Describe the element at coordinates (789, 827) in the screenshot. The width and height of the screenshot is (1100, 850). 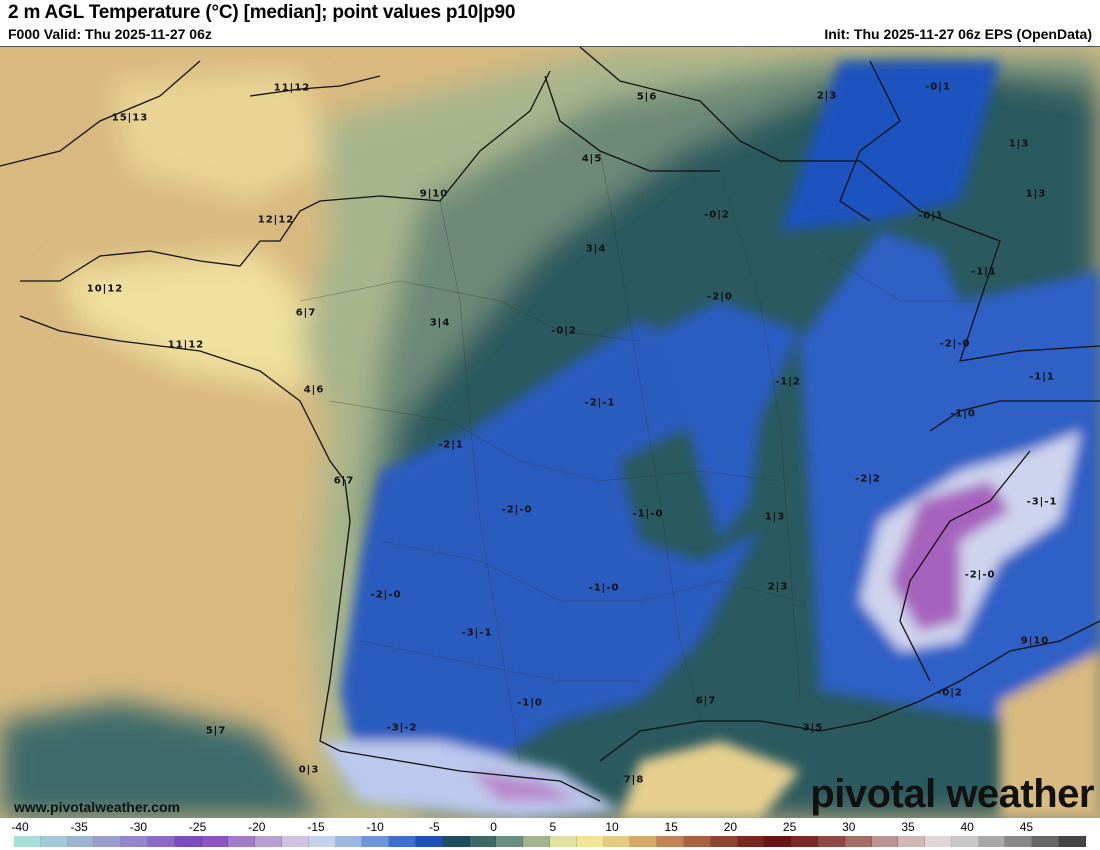
I see `colorbar-tick-label: 25` at that location.